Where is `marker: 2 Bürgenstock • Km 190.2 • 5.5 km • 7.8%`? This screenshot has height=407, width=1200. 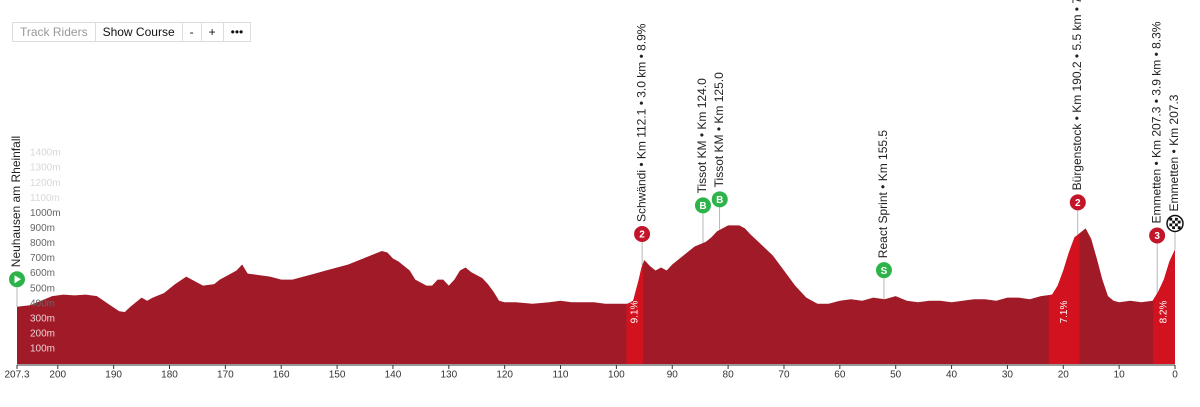 marker: 2 Bürgenstock • Km 190.2 • 5.5 km • 7.8% is located at coordinates (1077, 117).